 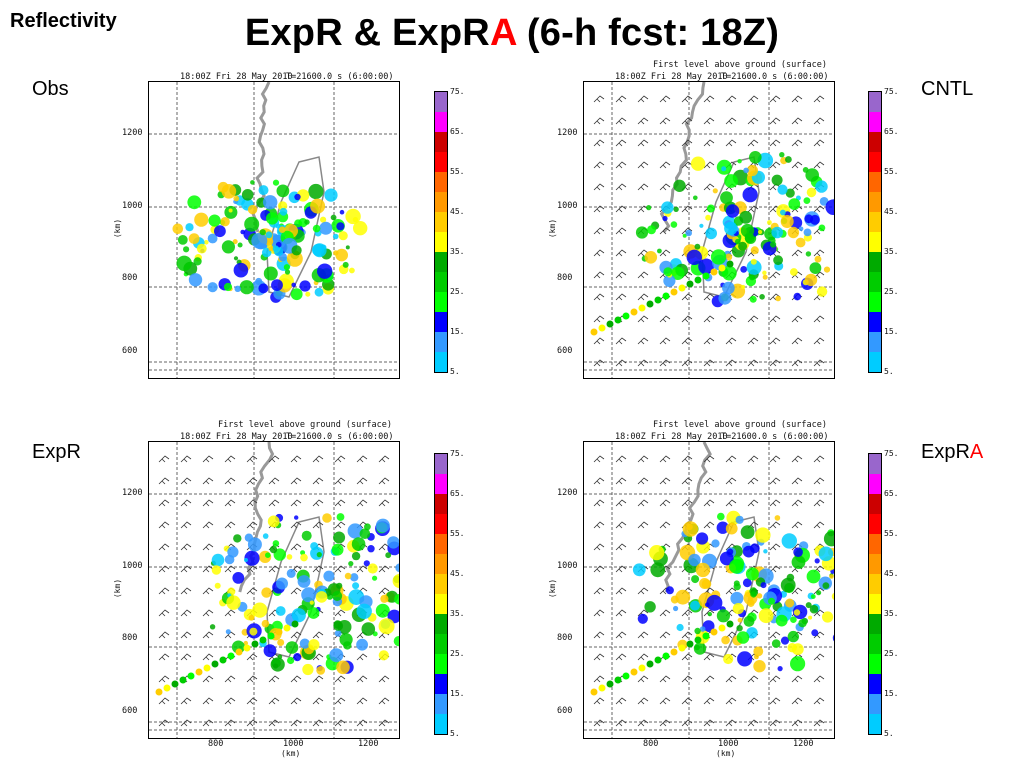 What do you see at coordinates (132, 206) in the screenshot?
I see `y-tick-label: 1000` at bounding box center [132, 206].